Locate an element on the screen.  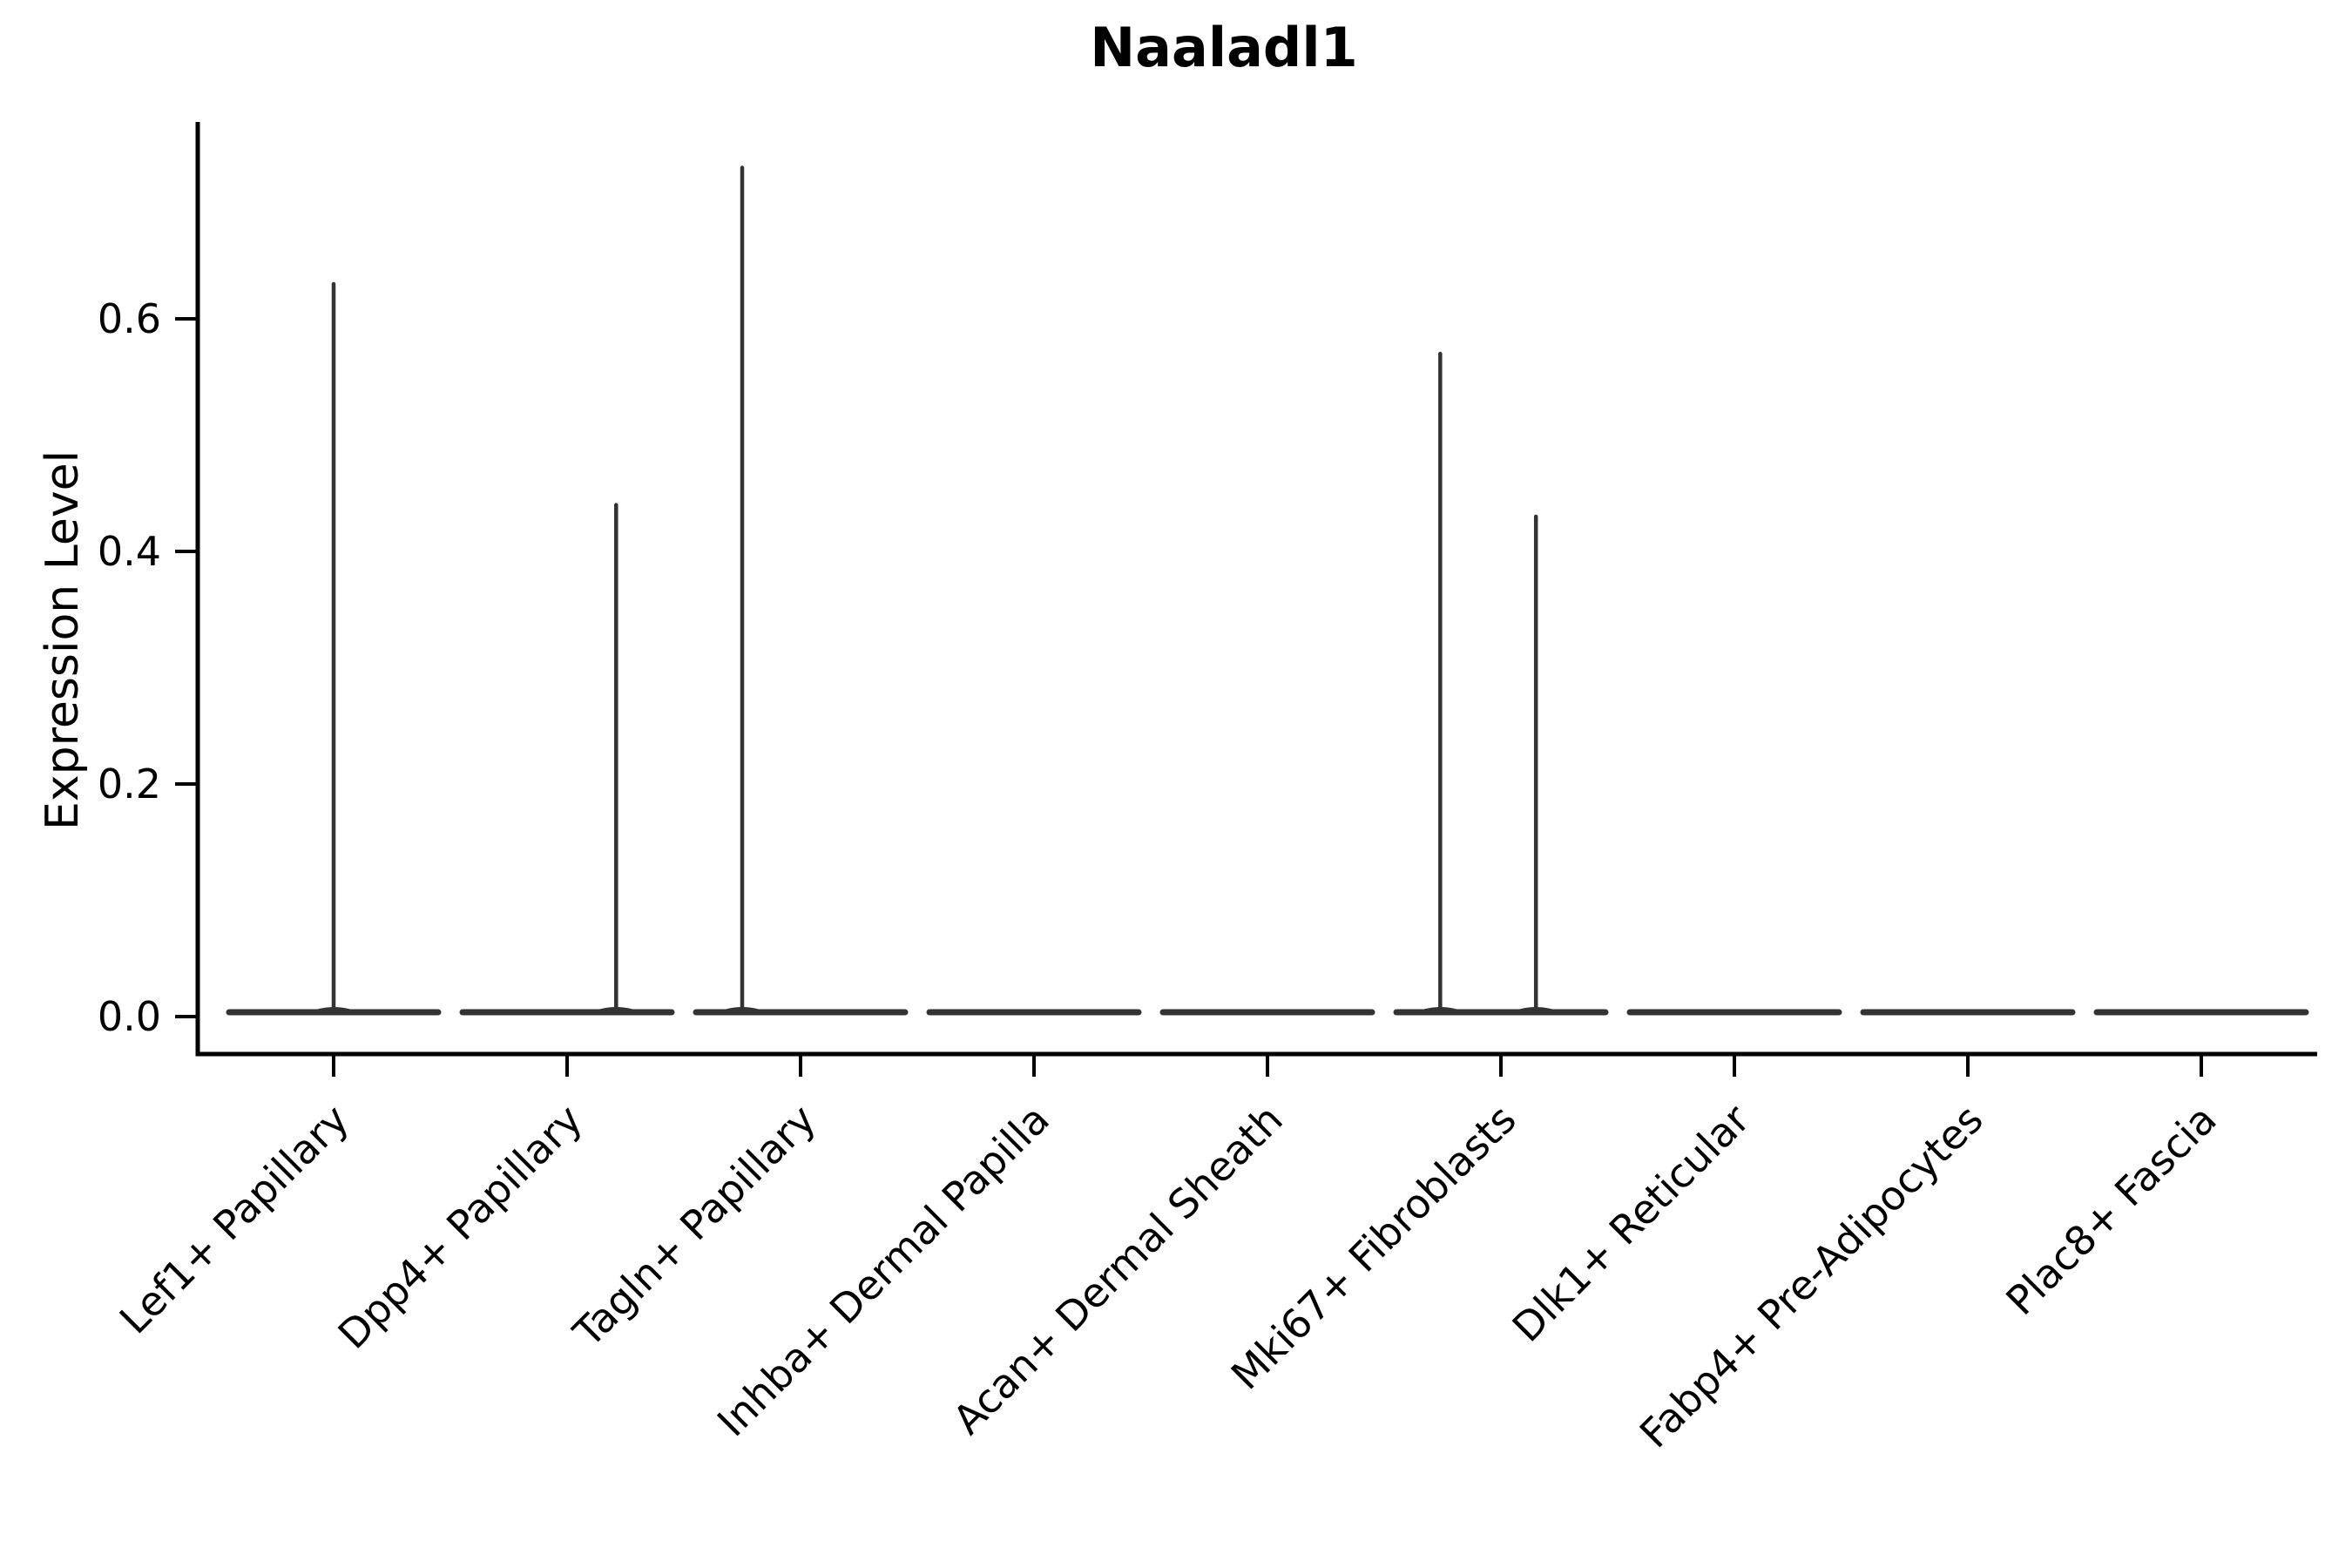
y-tick-label: 0.0 is located at coordinates (129, 1016).